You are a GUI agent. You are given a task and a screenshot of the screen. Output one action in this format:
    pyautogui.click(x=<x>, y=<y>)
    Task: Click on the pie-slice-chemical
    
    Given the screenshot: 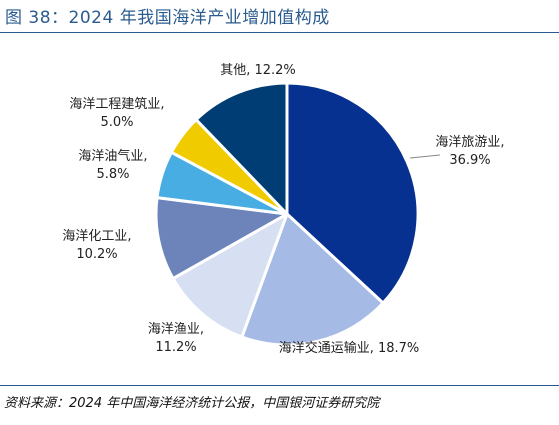 What is the action you would take?
    pyautogui.click(x=221, y=238)
    